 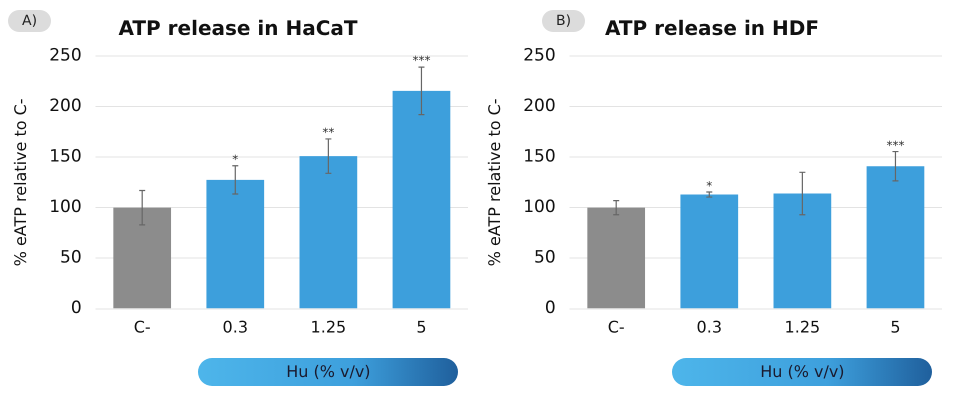 I want to click on text: A), so click(x=30, y=21).